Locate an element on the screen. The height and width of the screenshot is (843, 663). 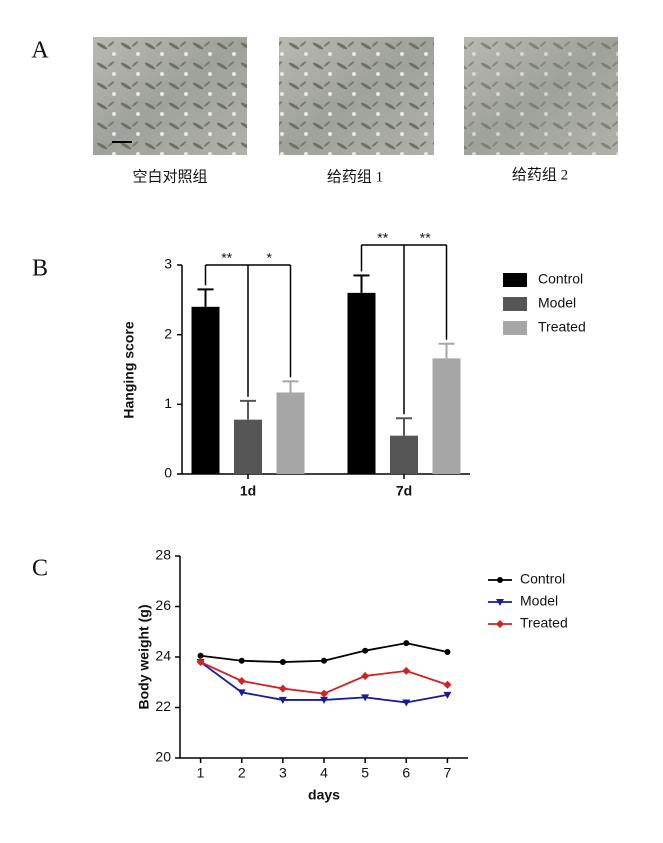
x-tick-label: 7 is located at coordinates (448, 773).